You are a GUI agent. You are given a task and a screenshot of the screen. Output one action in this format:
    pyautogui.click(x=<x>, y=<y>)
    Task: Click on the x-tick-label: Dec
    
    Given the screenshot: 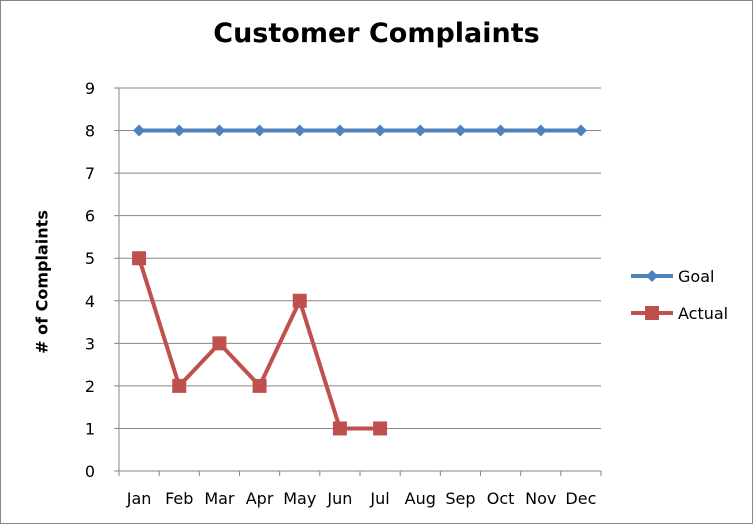 What is the action you would take?
    pyautogui.click(x=580, y=498)
    